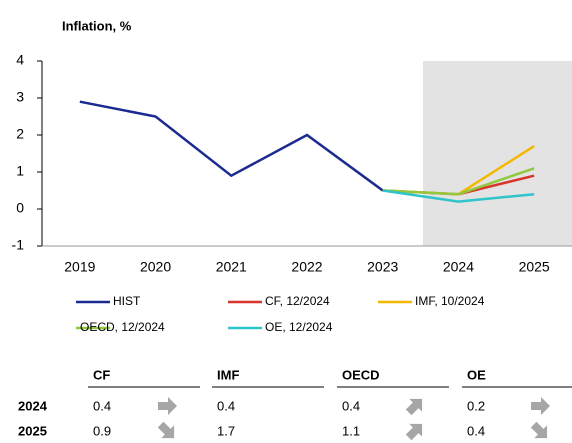  I want to click on cell: 0.2, so click(476, 405).